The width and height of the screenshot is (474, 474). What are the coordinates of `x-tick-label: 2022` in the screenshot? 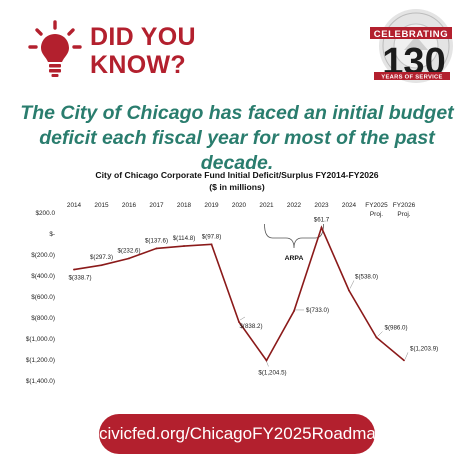 It's located at (294, 205).